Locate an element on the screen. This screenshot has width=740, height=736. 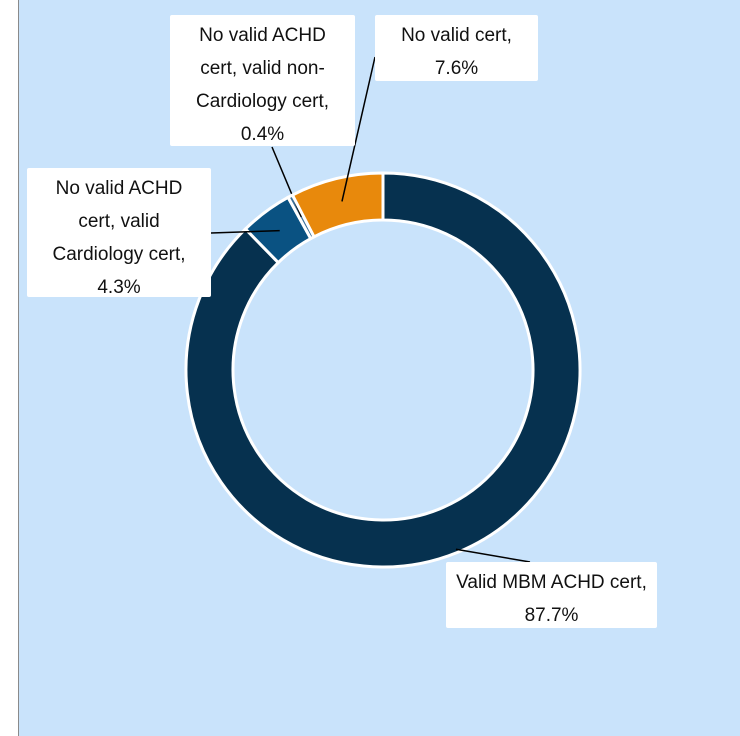
data-label: Valid MBM ACHD cert, 87.7% is located at coordinates (551, 595).